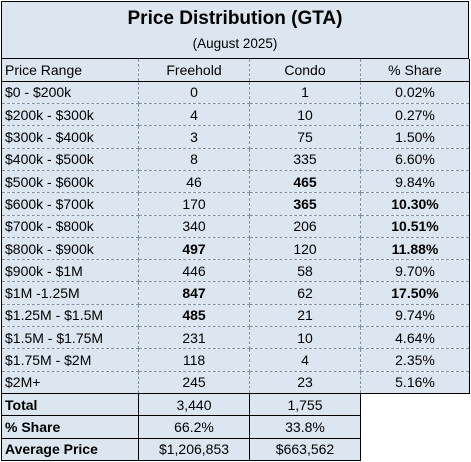  What do you see at coordinates (70, 137) in the screenshot?
I see `price-range-cell: $300k - $400k` at bounding box center [70, 137].